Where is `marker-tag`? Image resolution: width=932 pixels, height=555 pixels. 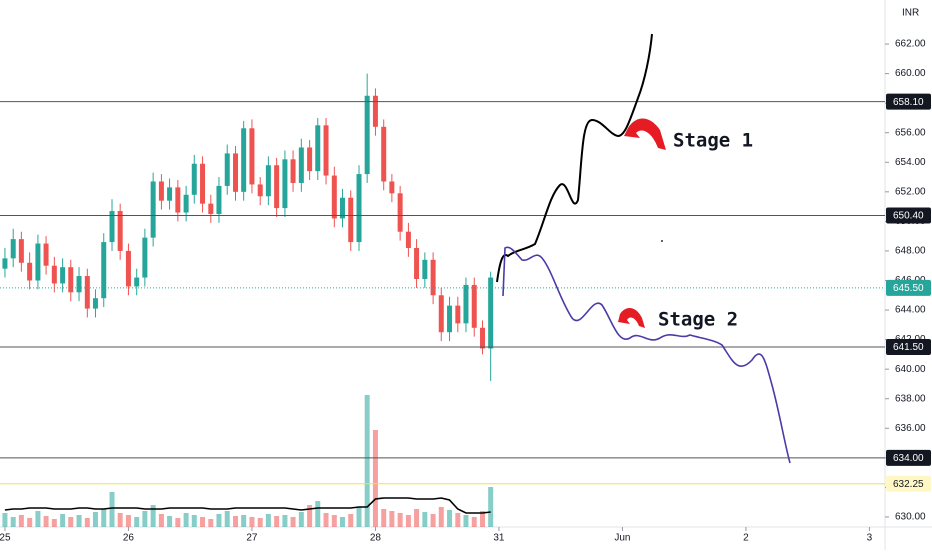
marker-tag is located at coordinates (908, 483).